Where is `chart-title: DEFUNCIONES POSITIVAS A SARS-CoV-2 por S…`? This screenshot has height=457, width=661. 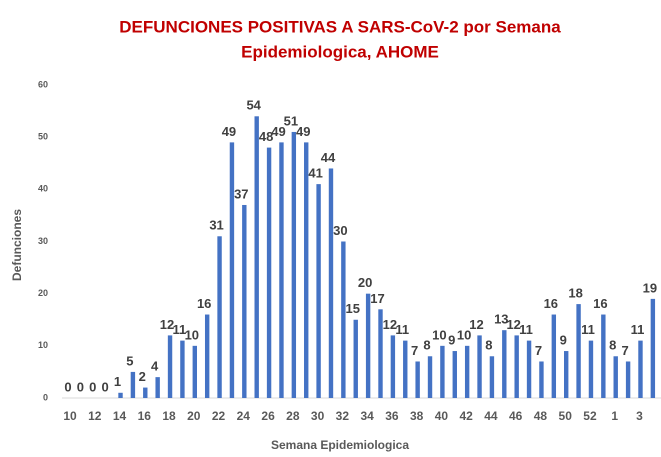 chart-title: DEFUNCIONES POSITIVAS A SARS-CoV-2 por S… is located at coordinates (340, 26).